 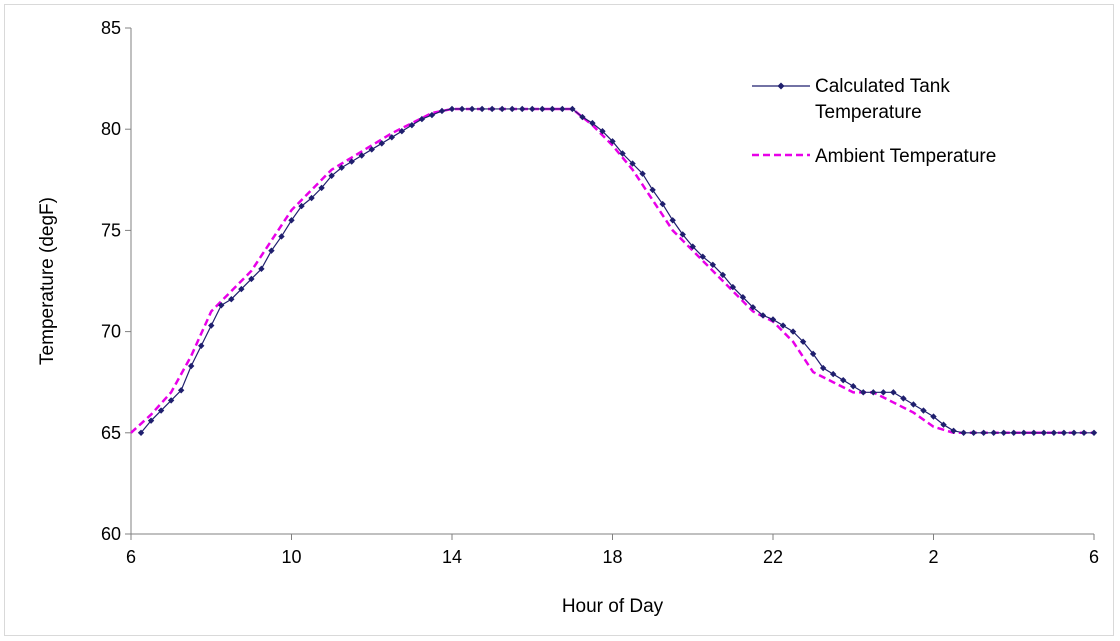 I want to click on y-tick-label: 85, so click(x=111, y=28).